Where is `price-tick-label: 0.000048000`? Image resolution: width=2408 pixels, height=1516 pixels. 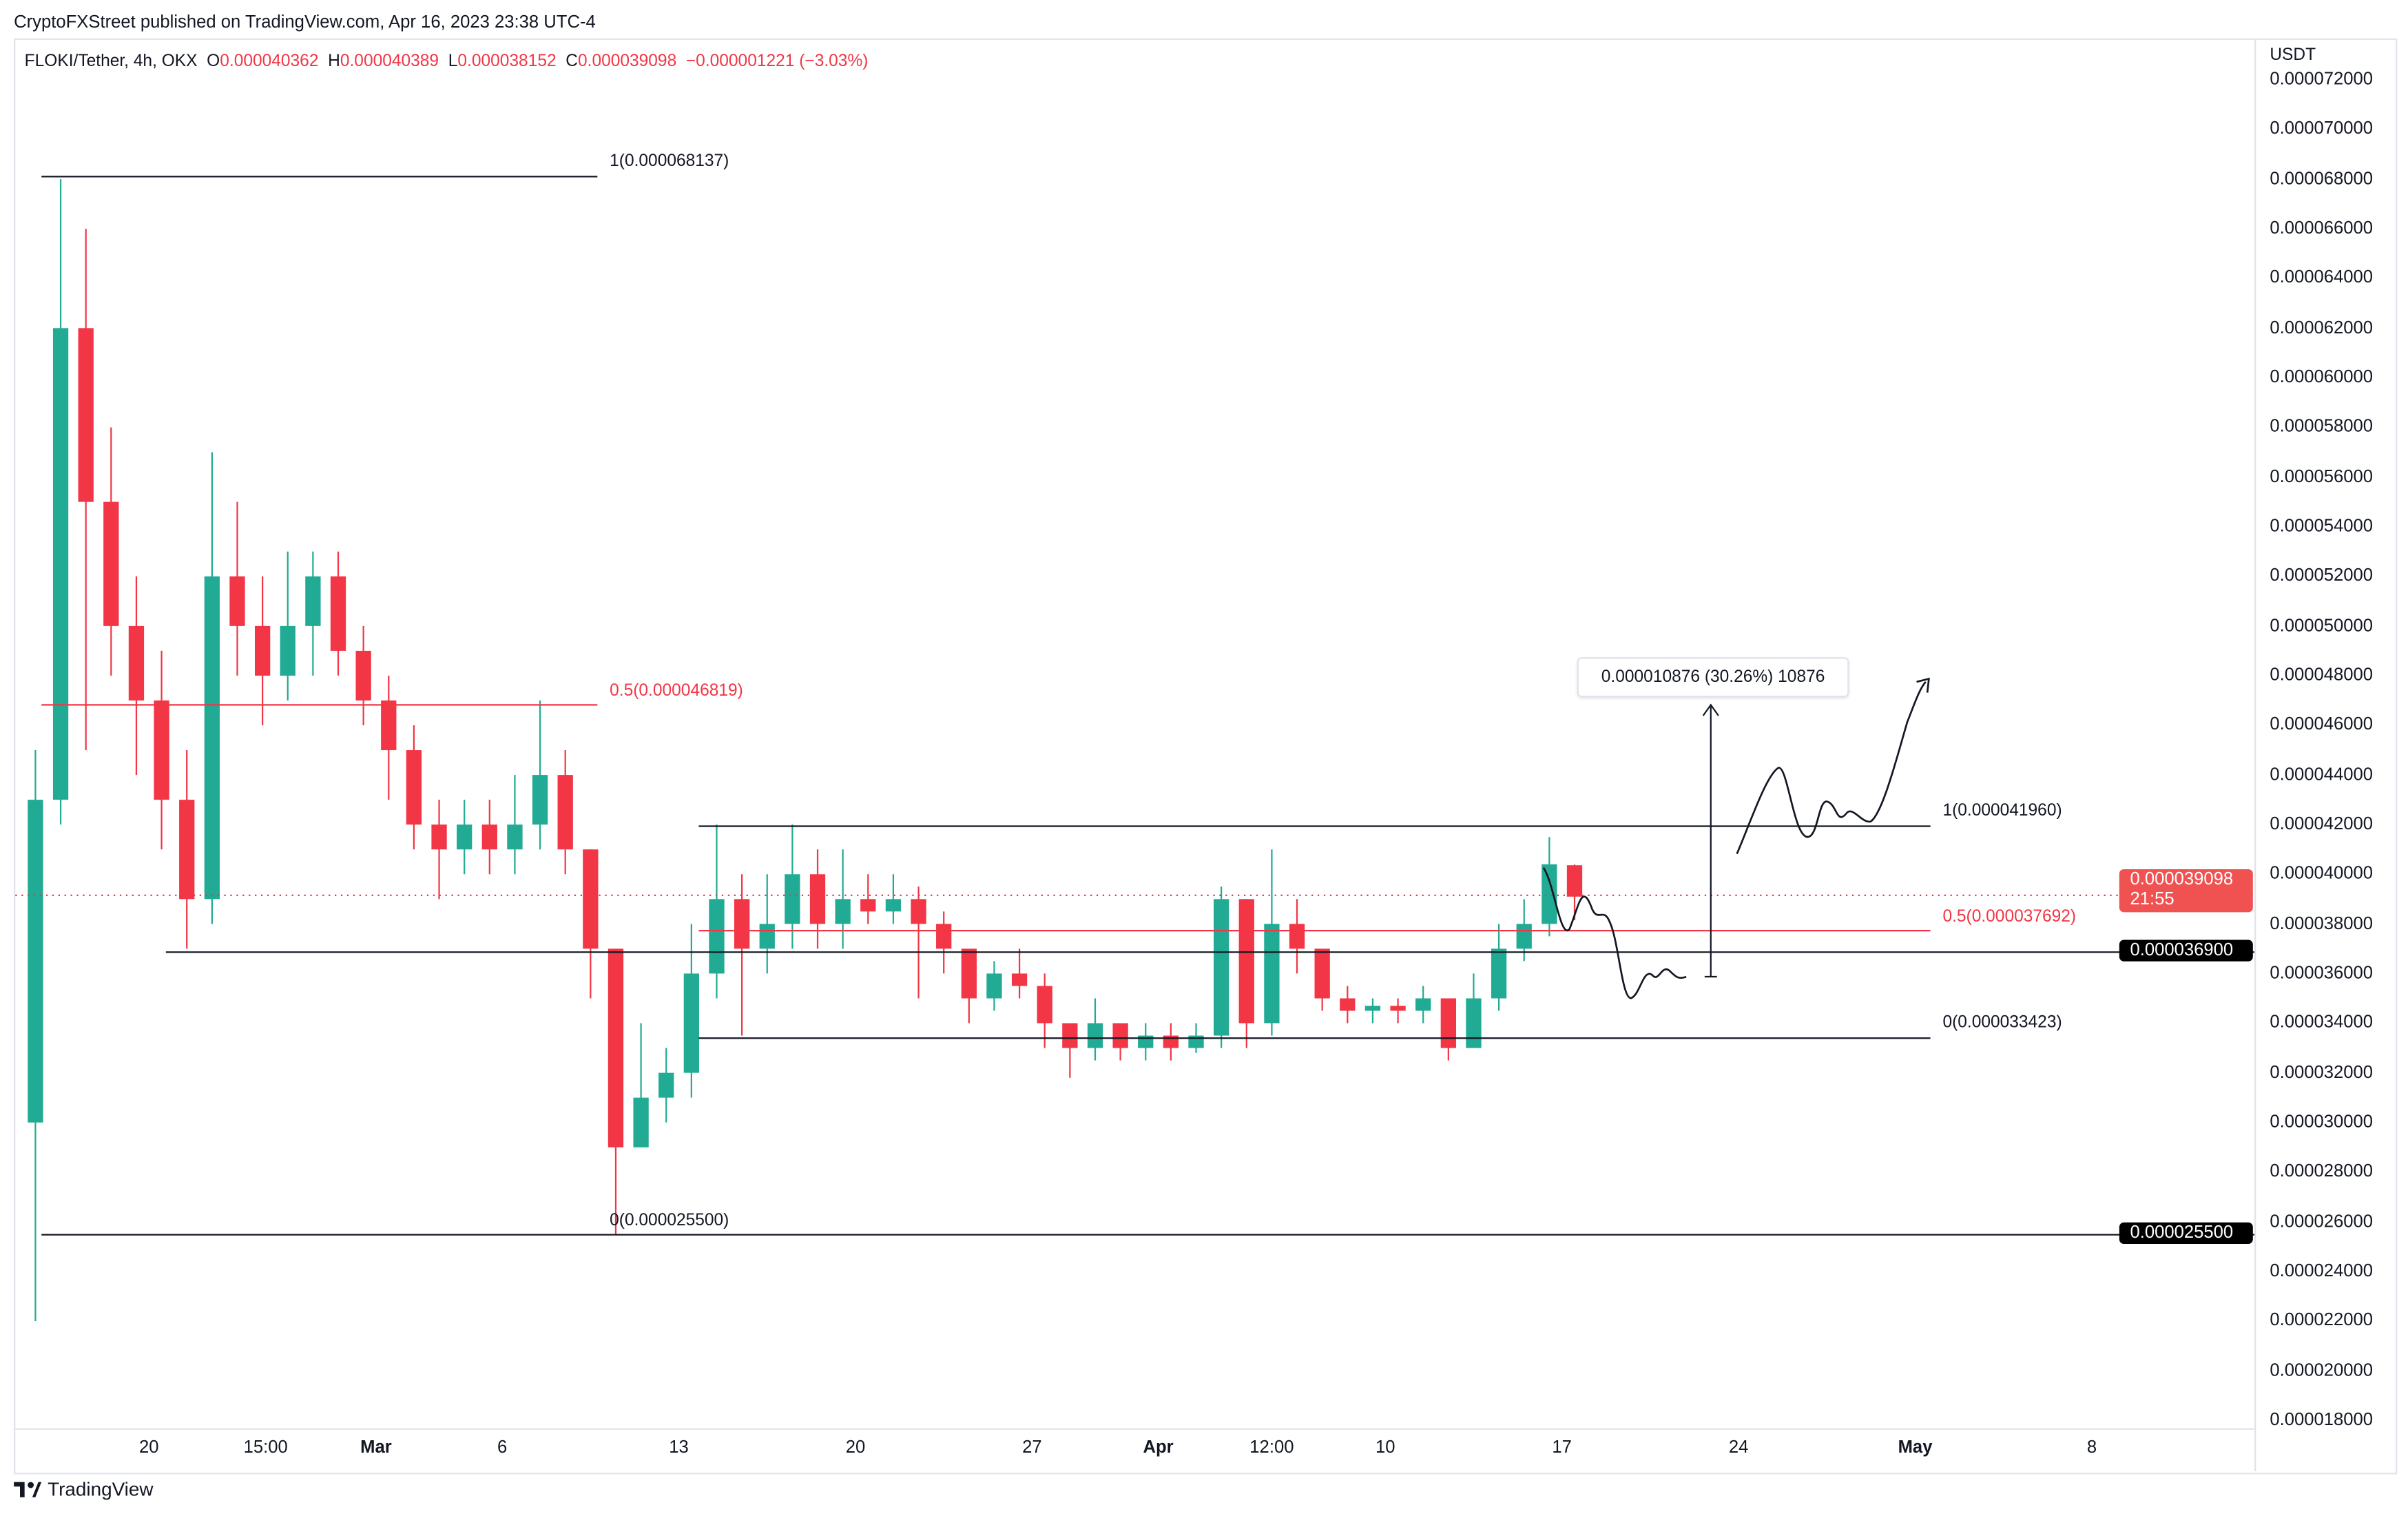 price-tick-label: 0.000048000 is located at coordinates (2322, 675).